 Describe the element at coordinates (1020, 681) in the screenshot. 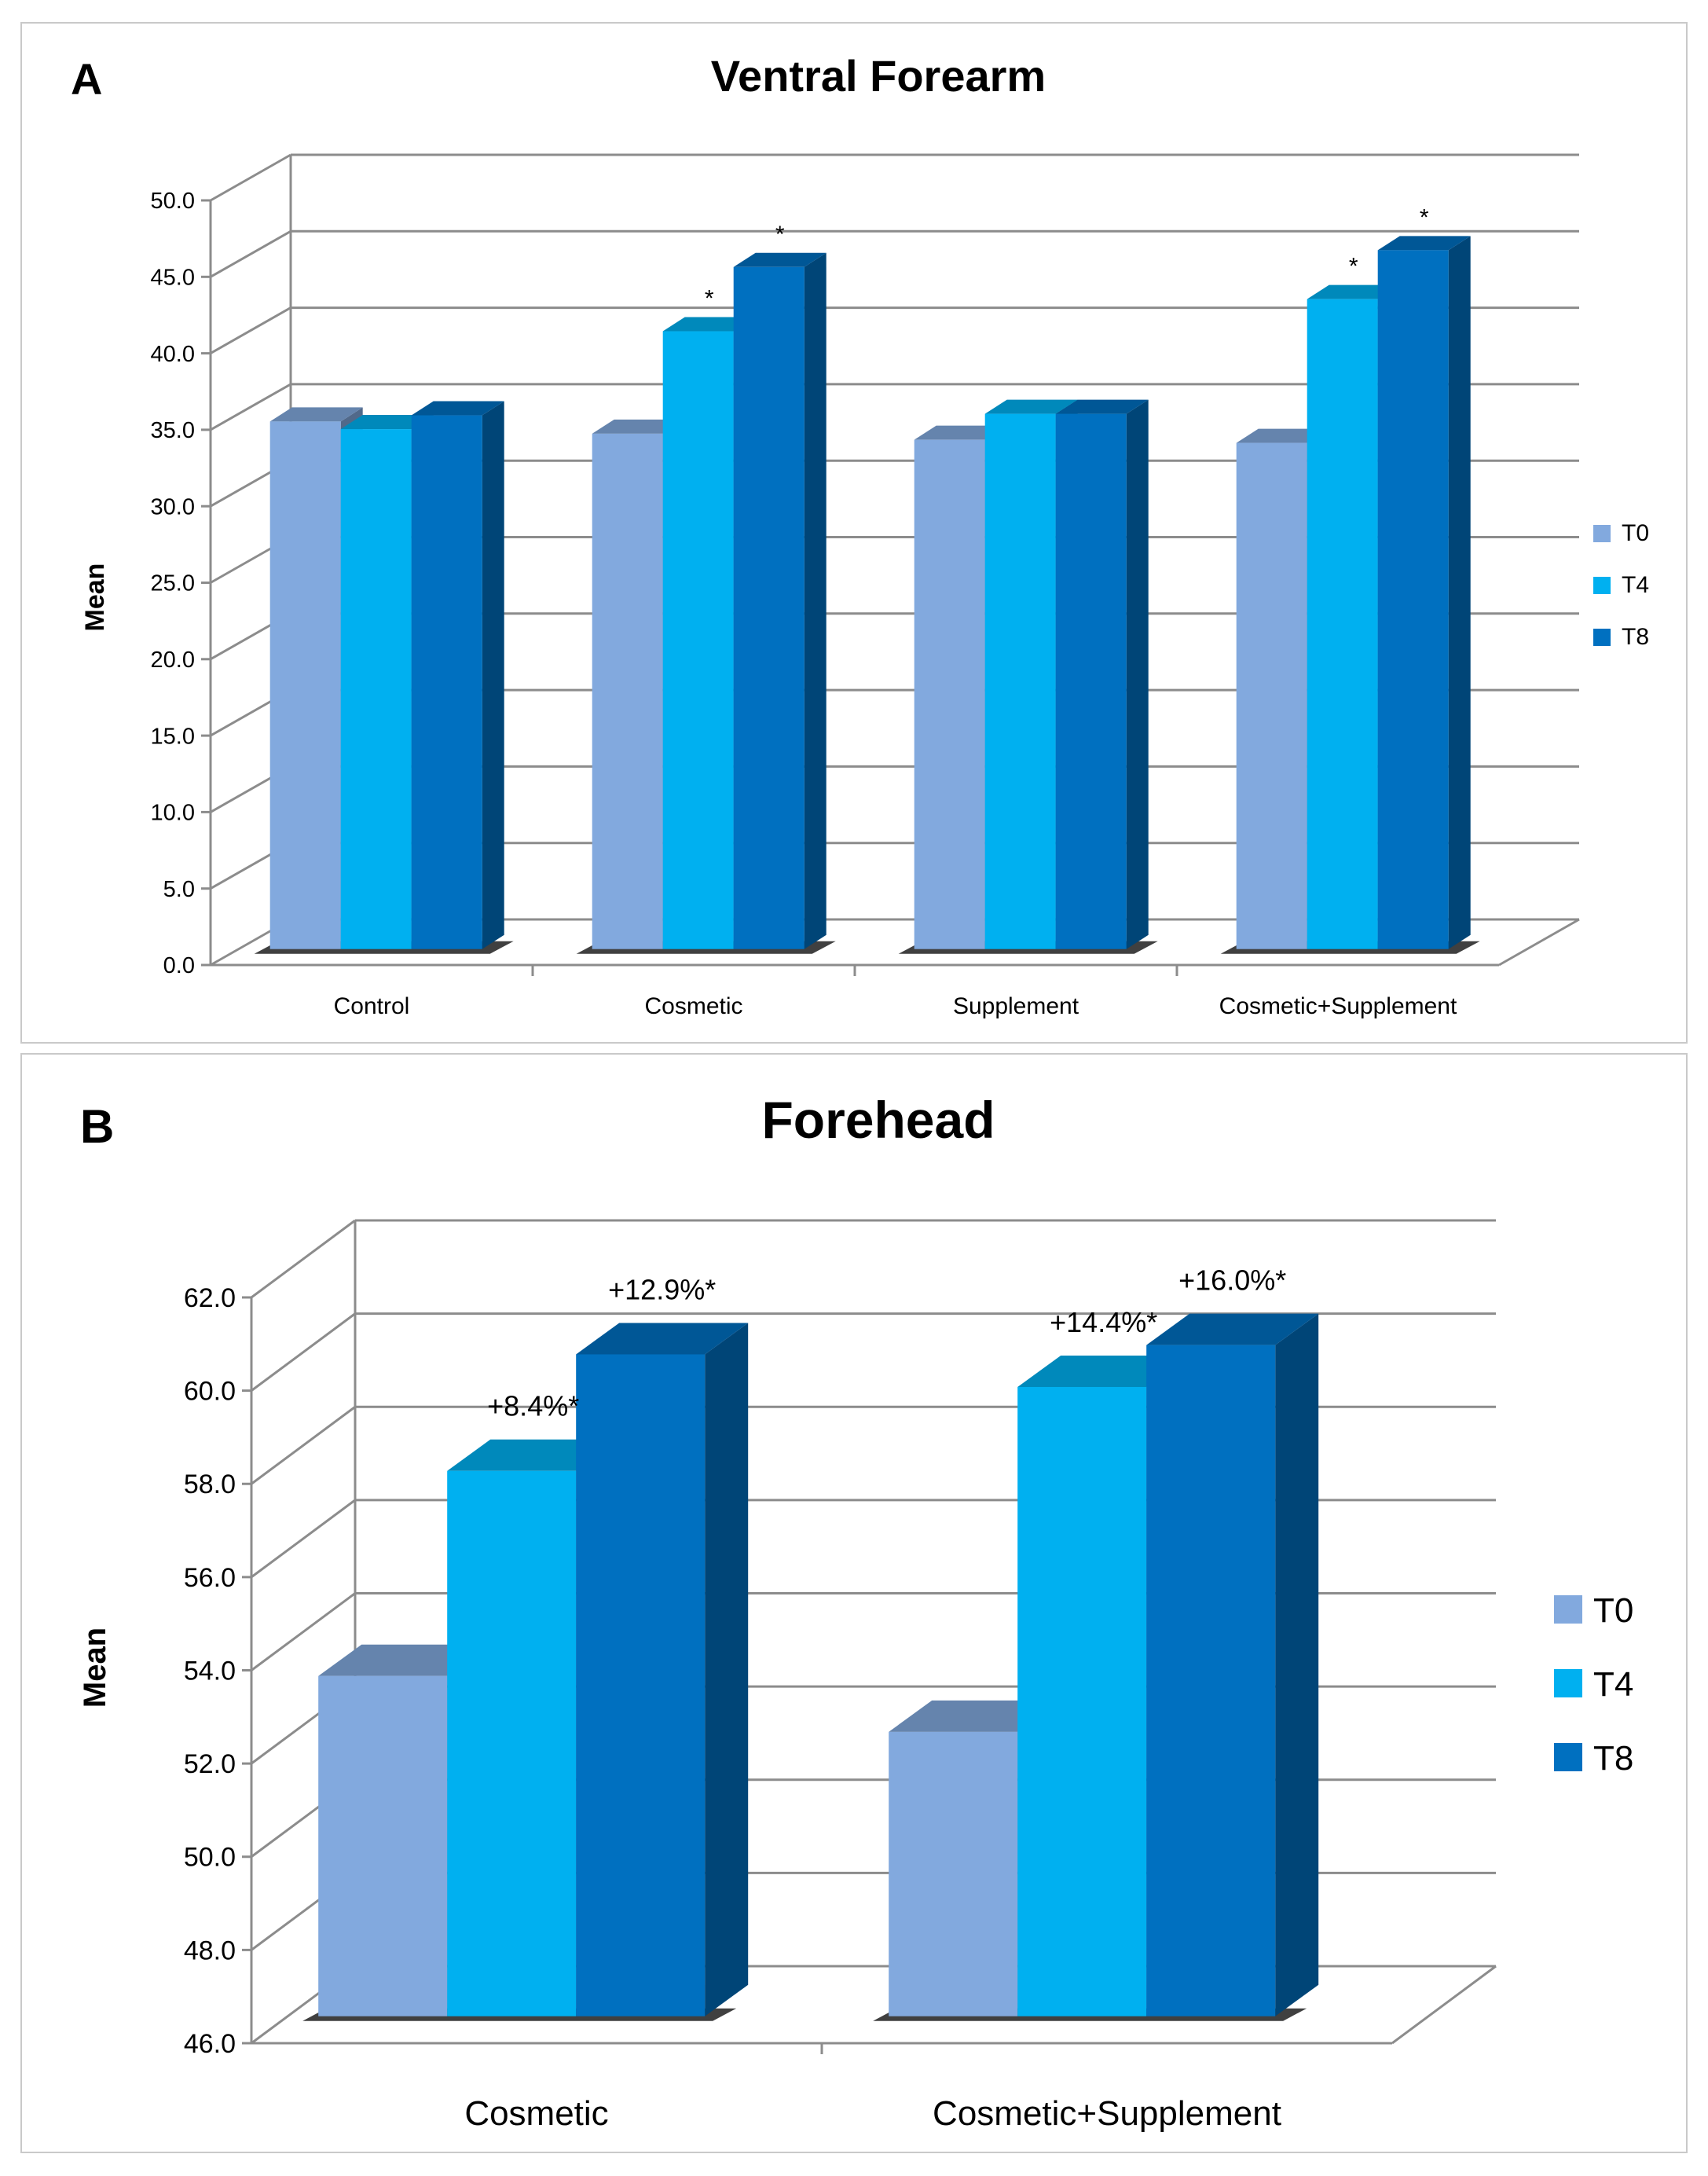

I see `bar-supplement-t4` at that location.